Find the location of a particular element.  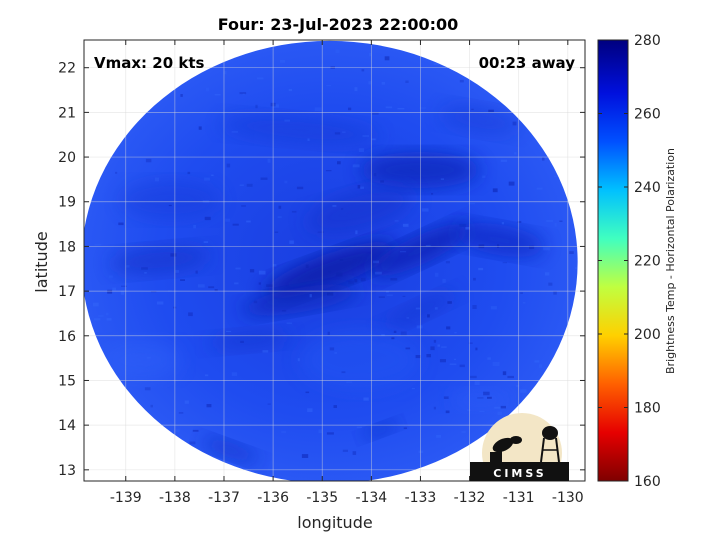

x-tick-label: -137 is located at coordinates (224, 498).